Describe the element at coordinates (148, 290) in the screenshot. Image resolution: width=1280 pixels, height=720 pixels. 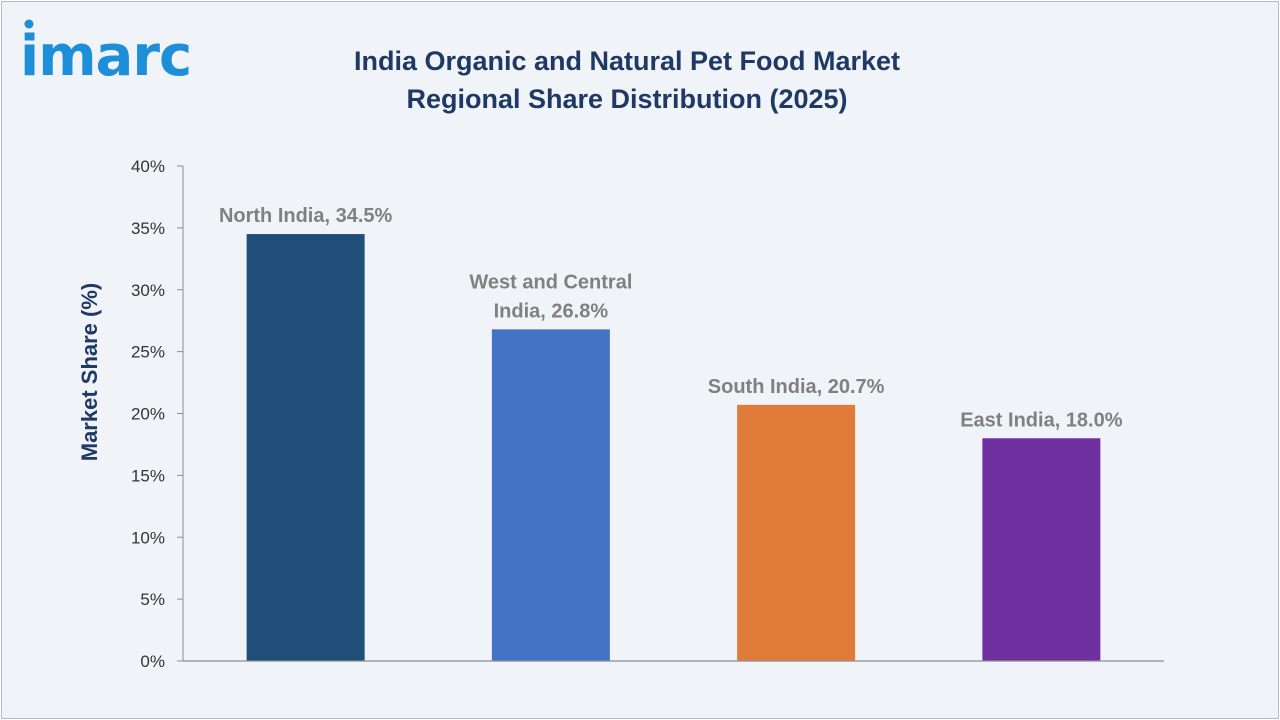
I see `y-tick-label: 30%` at that location.